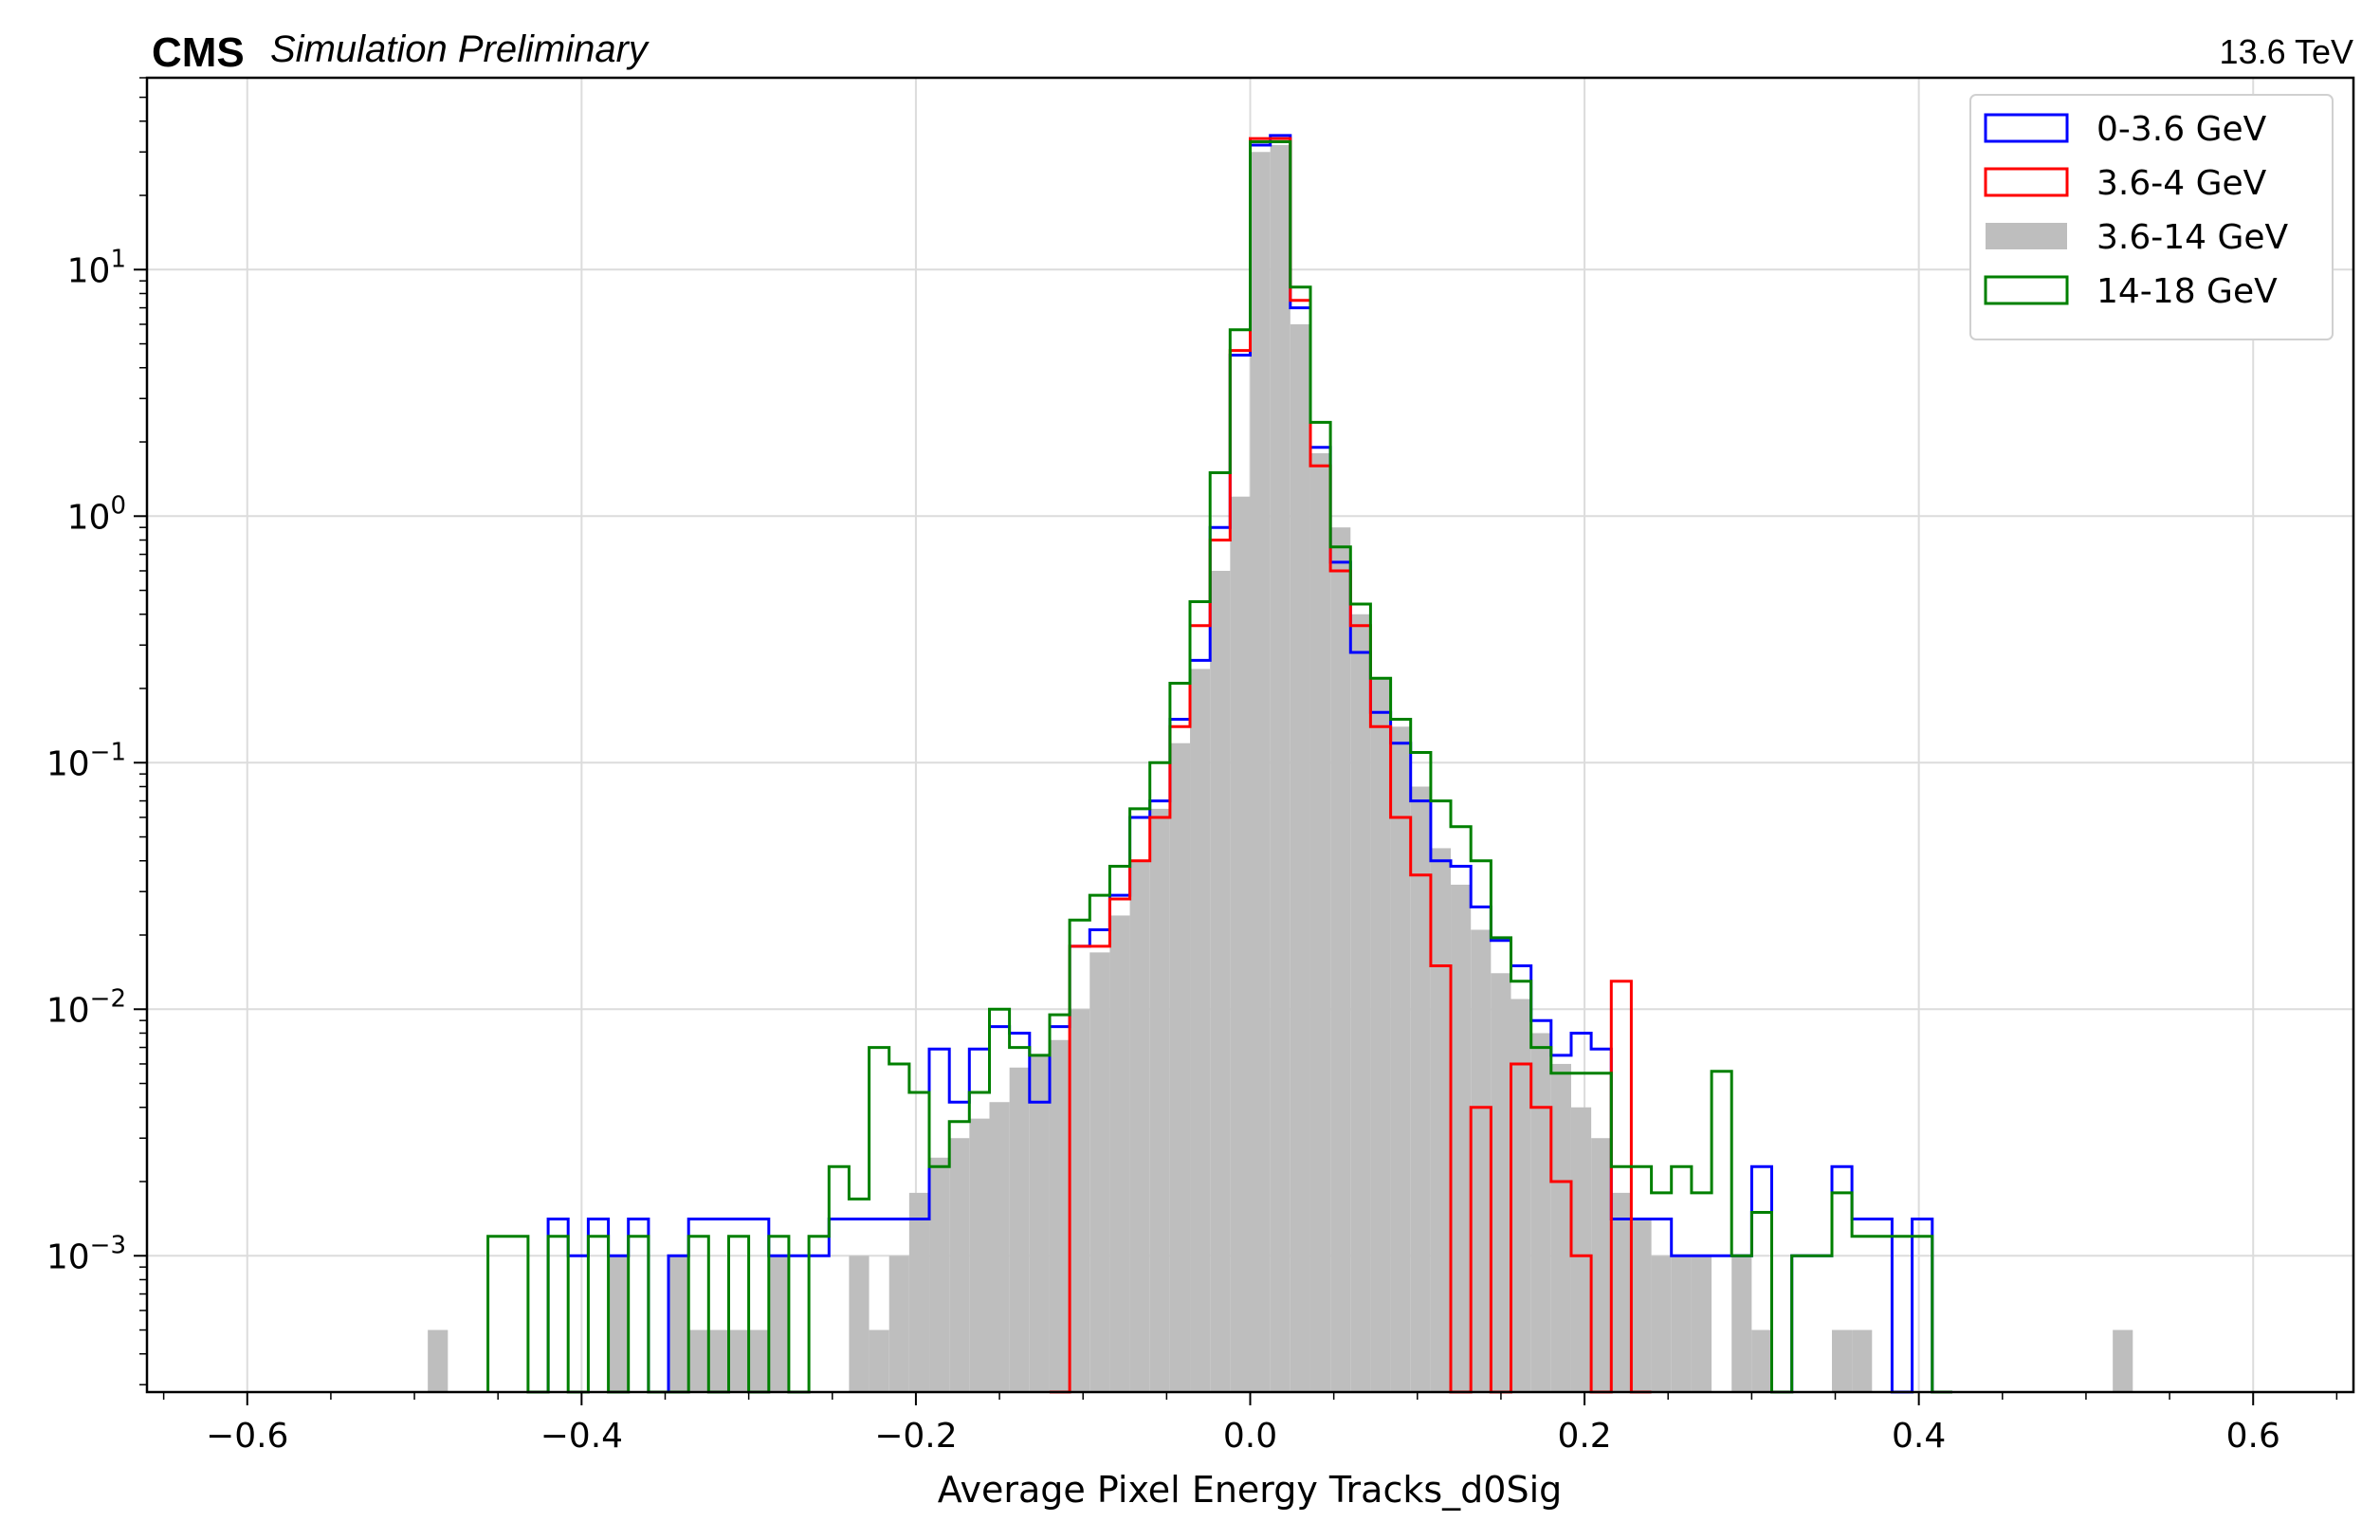  I want to click on x-tick-label: −0.2, so click(916, 1436).